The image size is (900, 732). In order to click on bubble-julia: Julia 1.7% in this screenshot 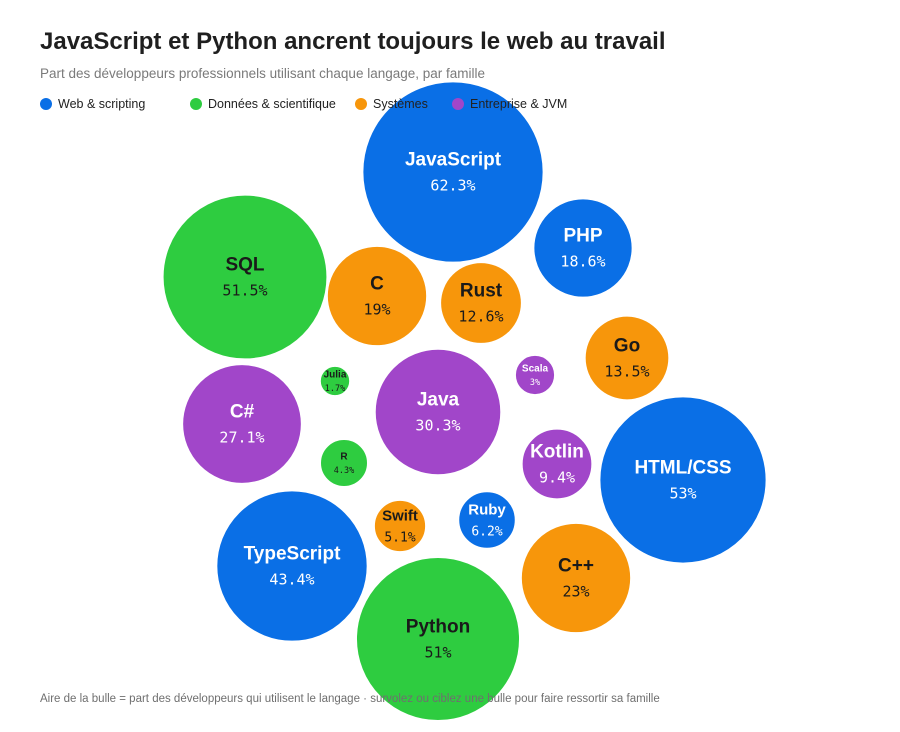, I will do `click(335, 381)`.